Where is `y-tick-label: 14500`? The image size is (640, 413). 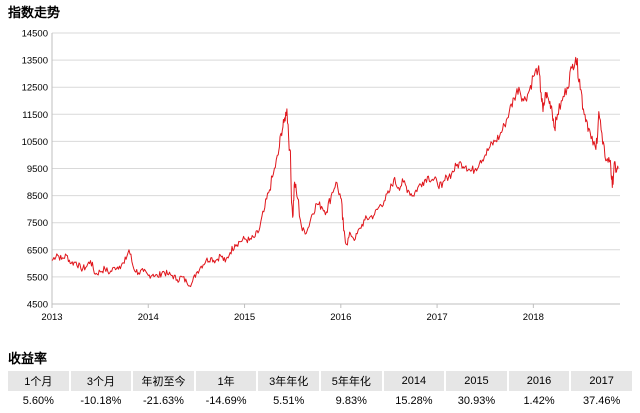
y-tick-label: 14500 is located at coordinates (35, 34).